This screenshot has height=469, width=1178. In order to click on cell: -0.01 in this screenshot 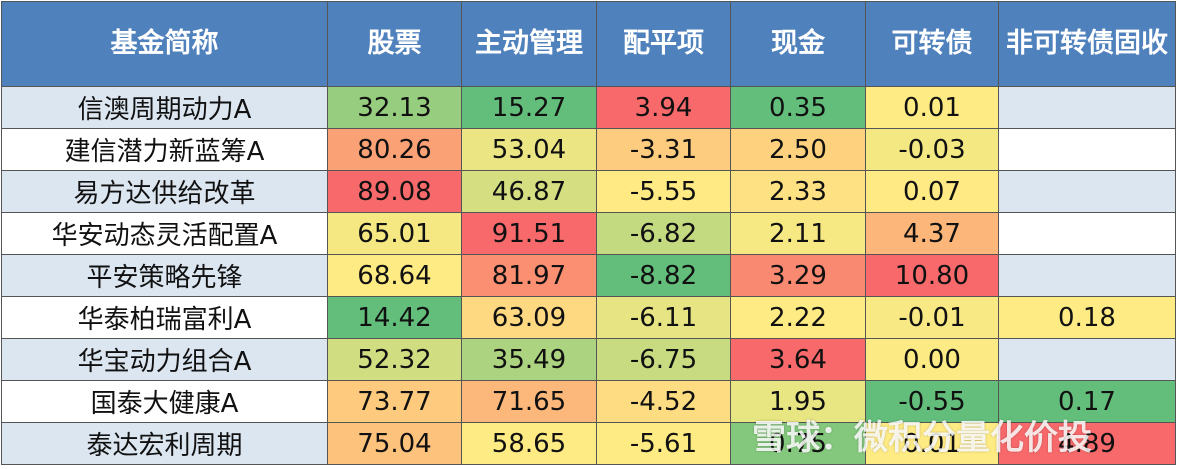, I will do `click(932, 317)`.